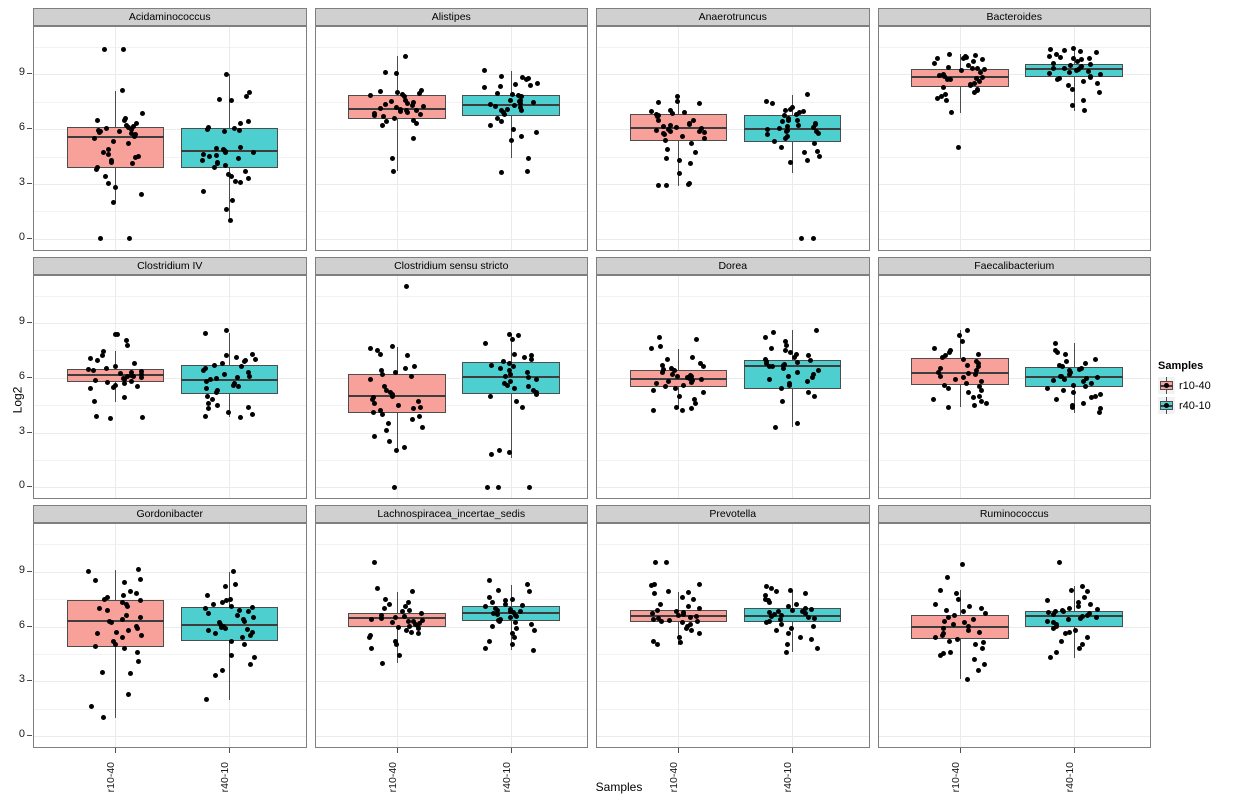 The width and height of the screenshot is (1238, 802). I want to click on y-tick-label: 3, so click(21, 430).